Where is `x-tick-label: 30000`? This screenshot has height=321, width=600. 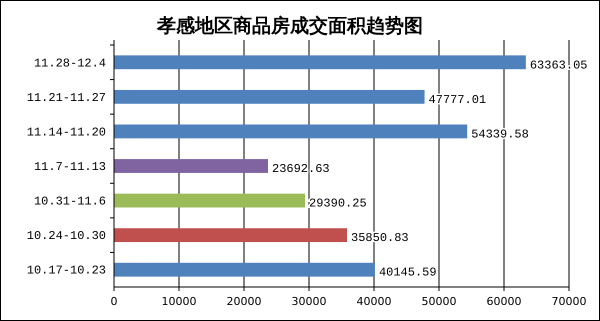
x-tick-label: 30000 is located at coordinates (309, 301).